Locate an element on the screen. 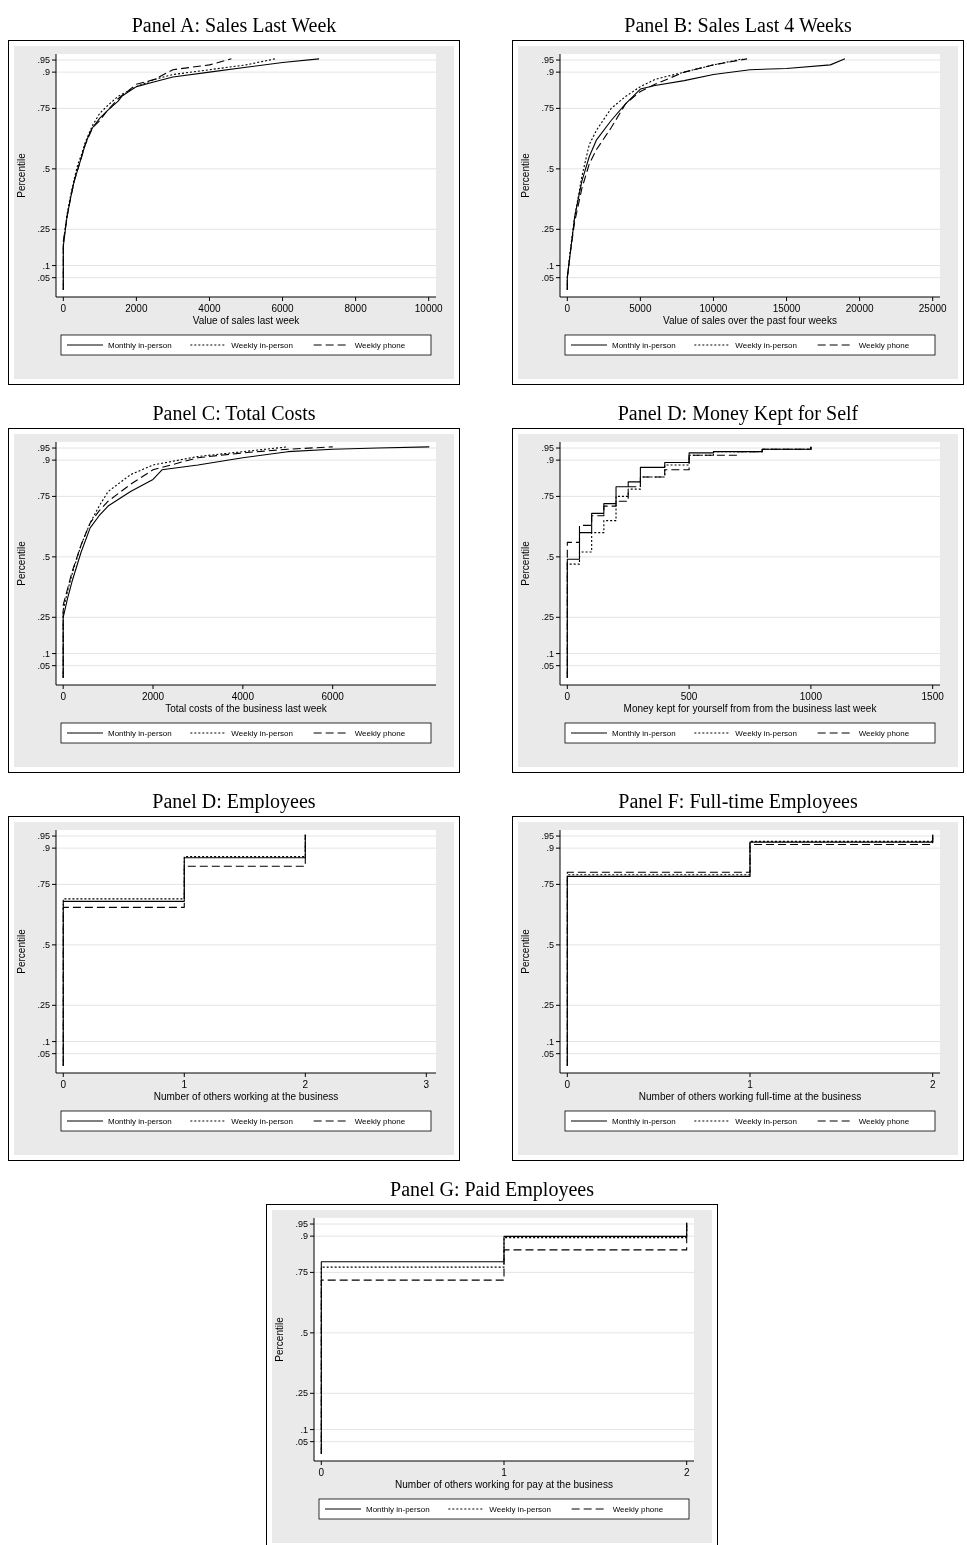  chart-title: Panel D: Employees is located at coordinates (234, 801).